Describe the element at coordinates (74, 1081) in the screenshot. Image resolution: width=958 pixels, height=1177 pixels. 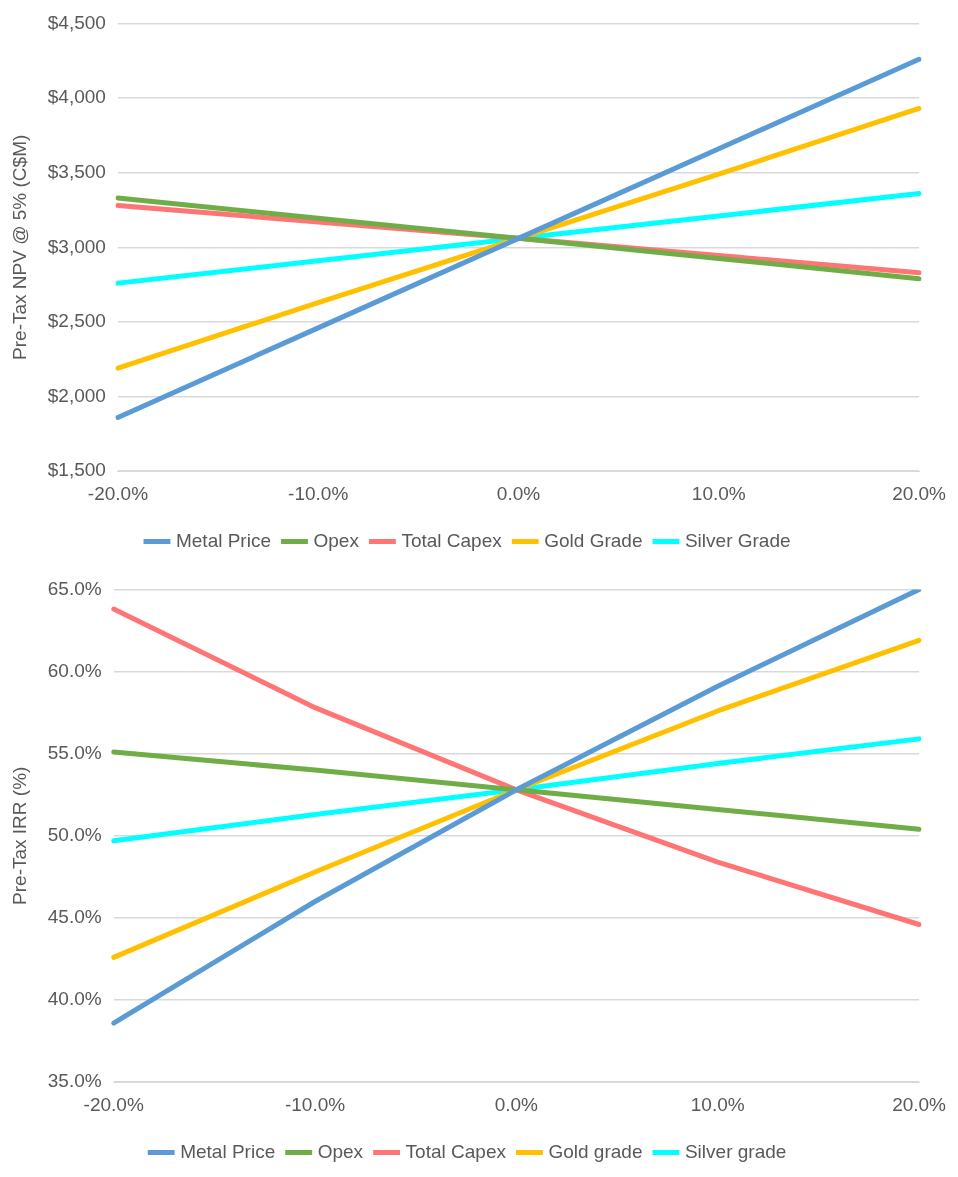
I see `y-tick-label: 35.0%` at that location.